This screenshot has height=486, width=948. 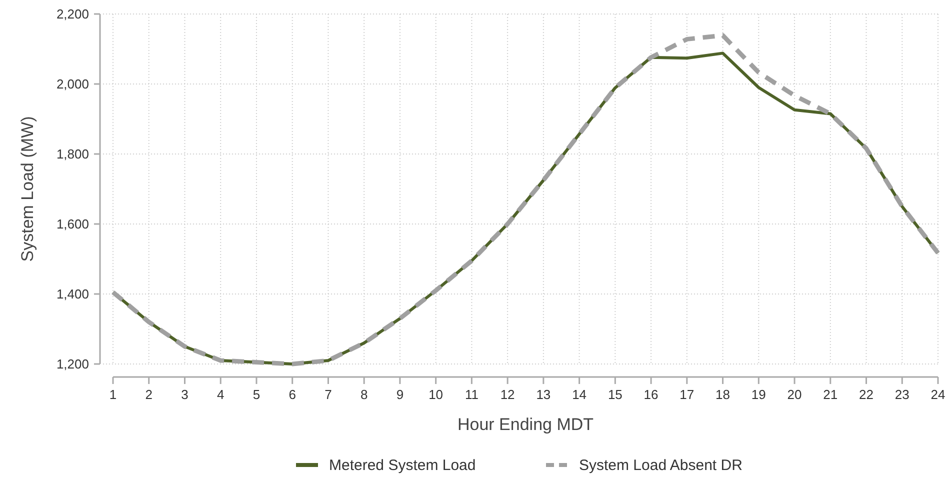 What do you see at coordinates (220, 394) in the screenshot?
I see `x-tick-label: 4` at bounding box center [220, 394].